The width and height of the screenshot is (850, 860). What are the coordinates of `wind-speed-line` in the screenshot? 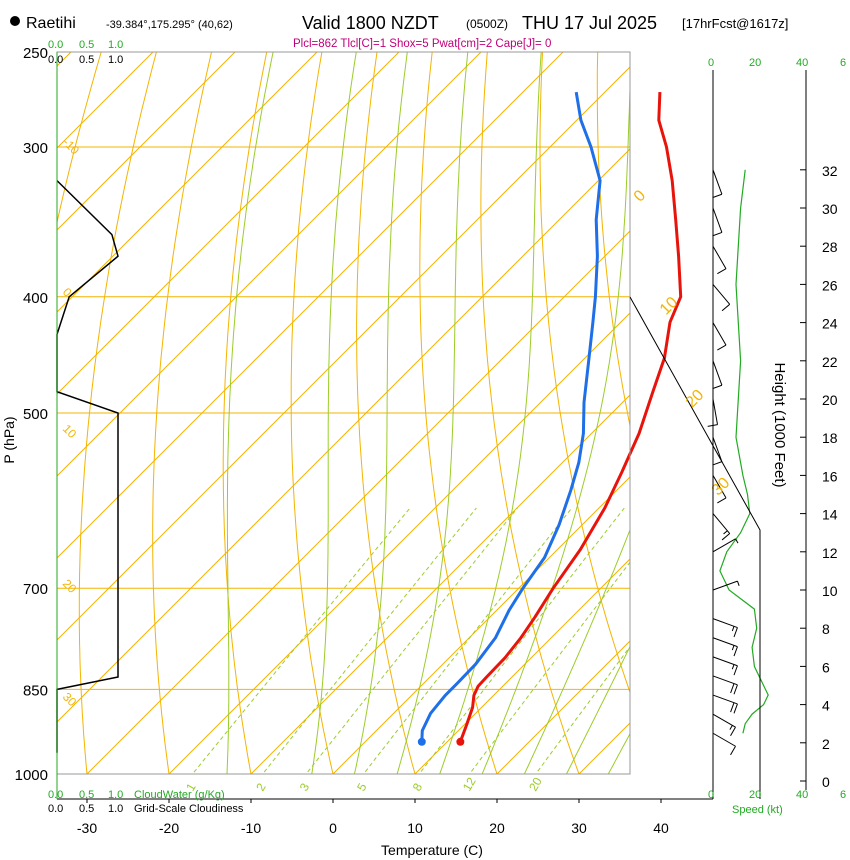 It's located at (744, 451).